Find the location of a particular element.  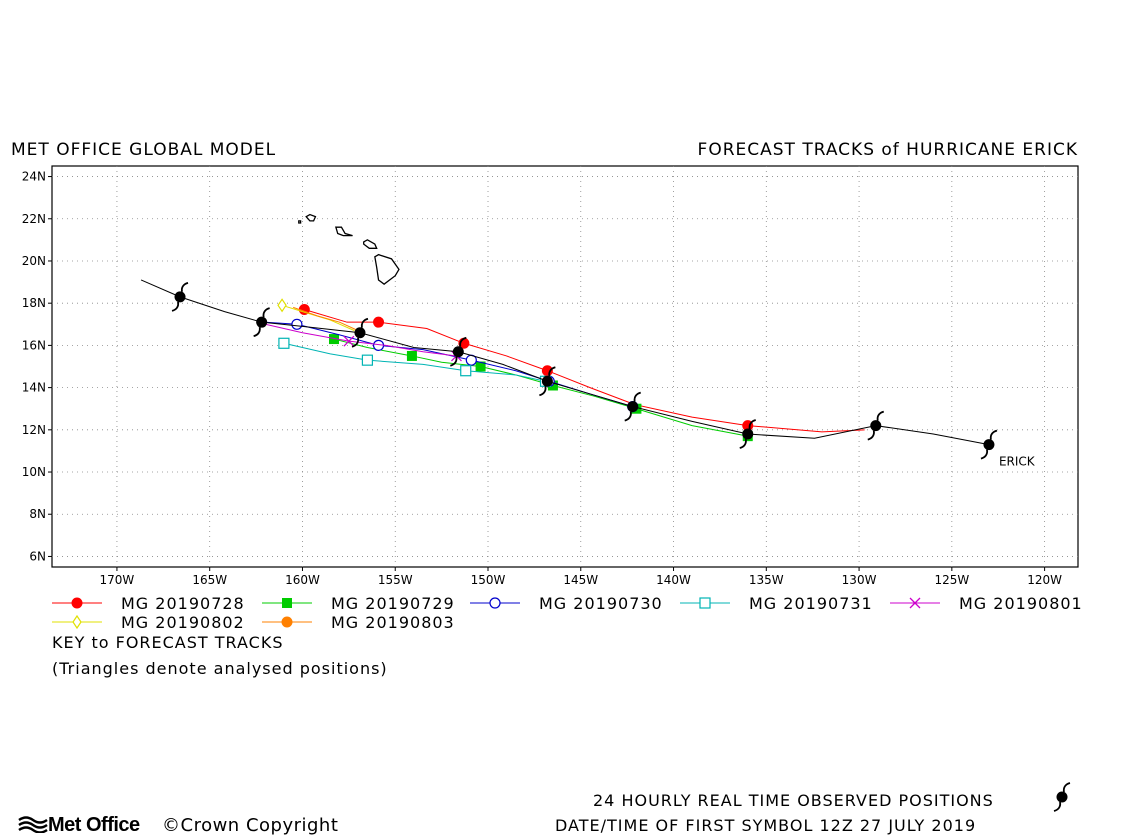

x-tick-label: 135W is located at coordinates (766, 580).